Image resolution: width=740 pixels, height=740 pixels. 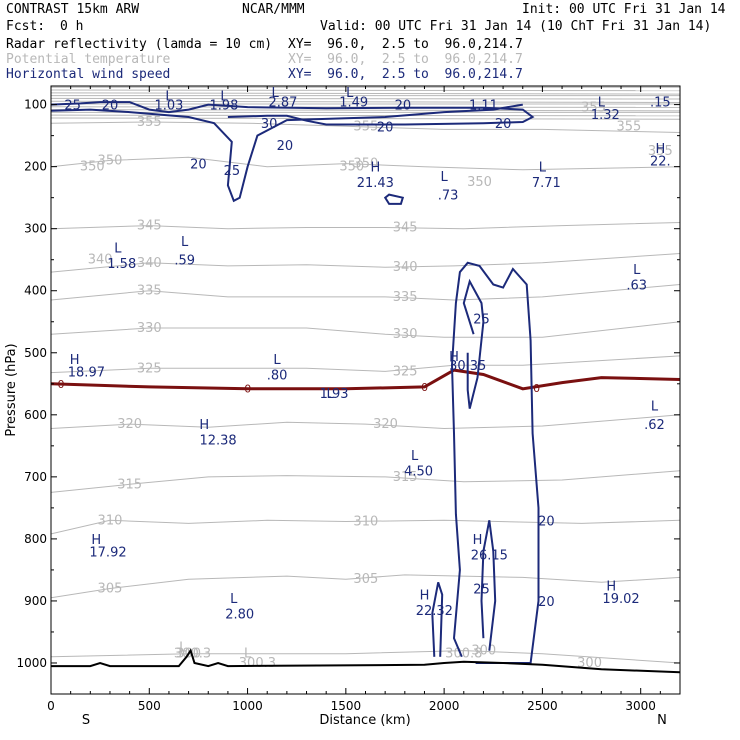 What do you see at coordinates (121, 264) in the screenshot?
I see `field-annotation: 1.58` at bounding box center [121, 264].